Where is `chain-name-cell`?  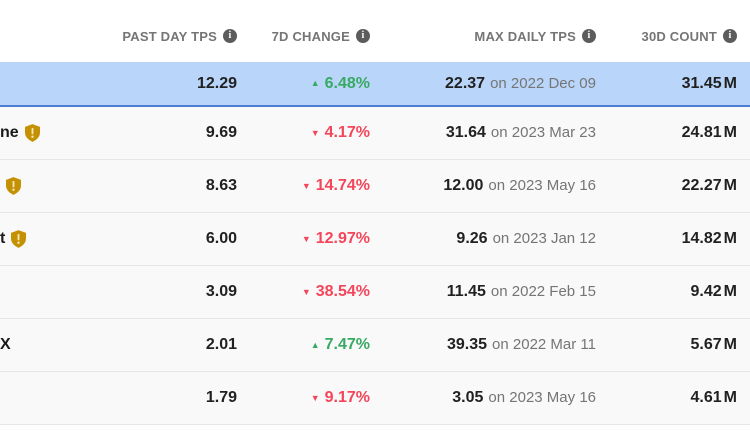 chain-name-cell is located at coordinates (58, 186).